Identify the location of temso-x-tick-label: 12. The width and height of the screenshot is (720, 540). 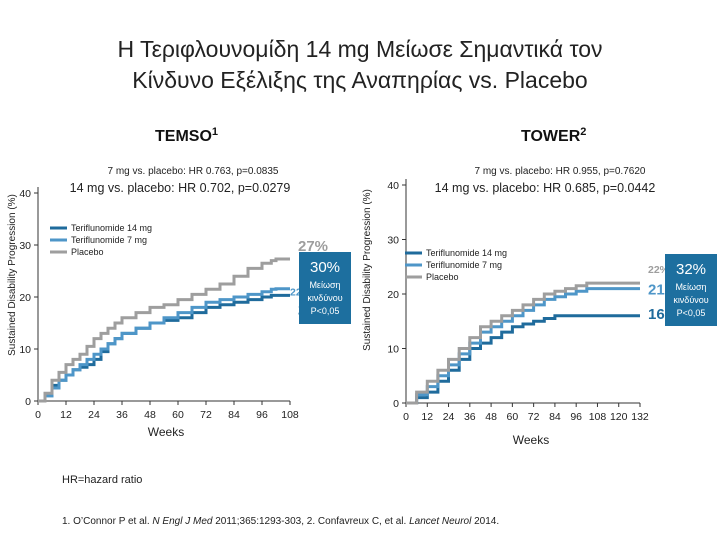
(66, 415).